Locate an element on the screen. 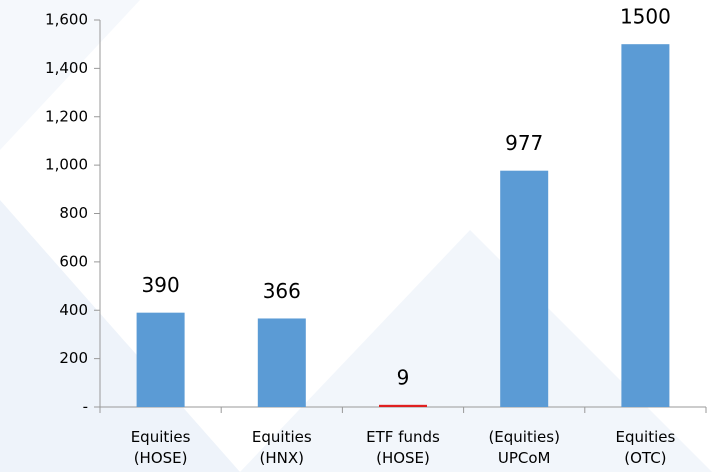 Image resolution: width=712 pixels, height=472 pixels. y-tick-label: 800 is located at coordinates (73, 213).